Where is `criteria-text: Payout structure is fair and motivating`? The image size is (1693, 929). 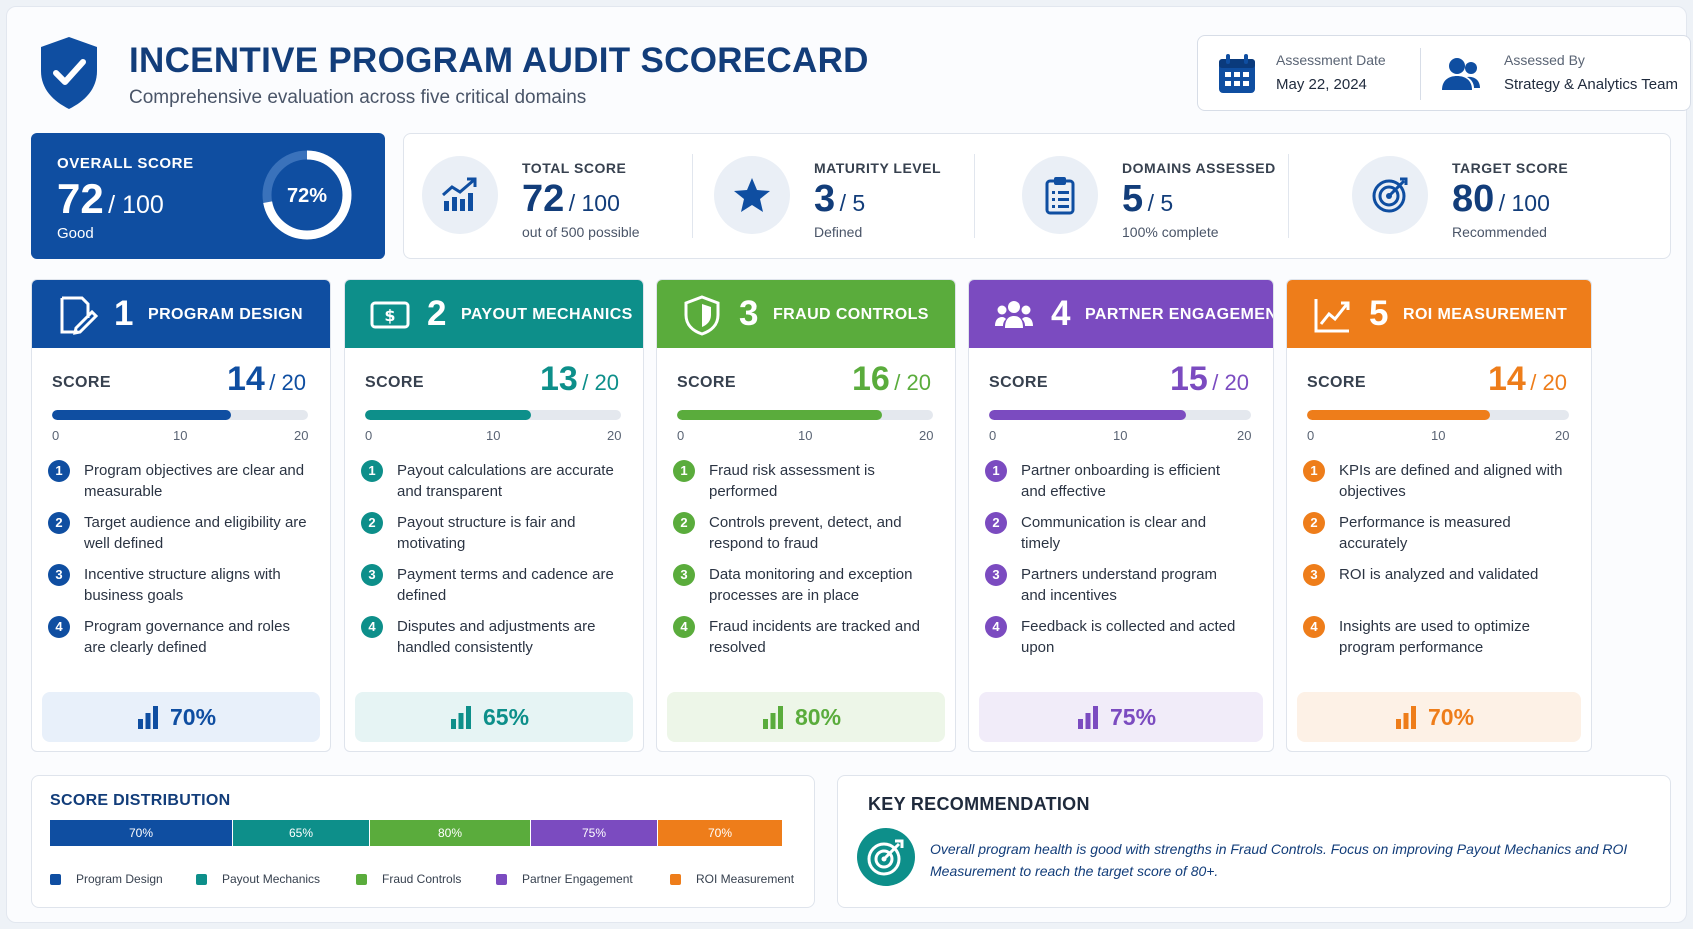 criteria-text: Payout structure is fair and motivating is located at coordinates (486, 533).